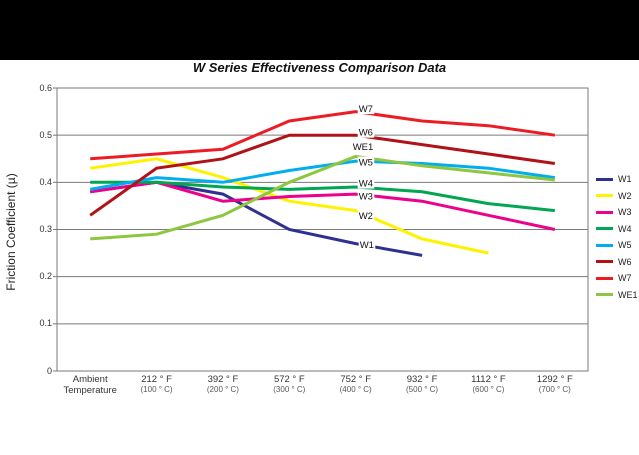 The height and width of the screenshot is (455, 639). I want to click on x-axis-label: 572 ° F (300 ° C), so click(289, 384).